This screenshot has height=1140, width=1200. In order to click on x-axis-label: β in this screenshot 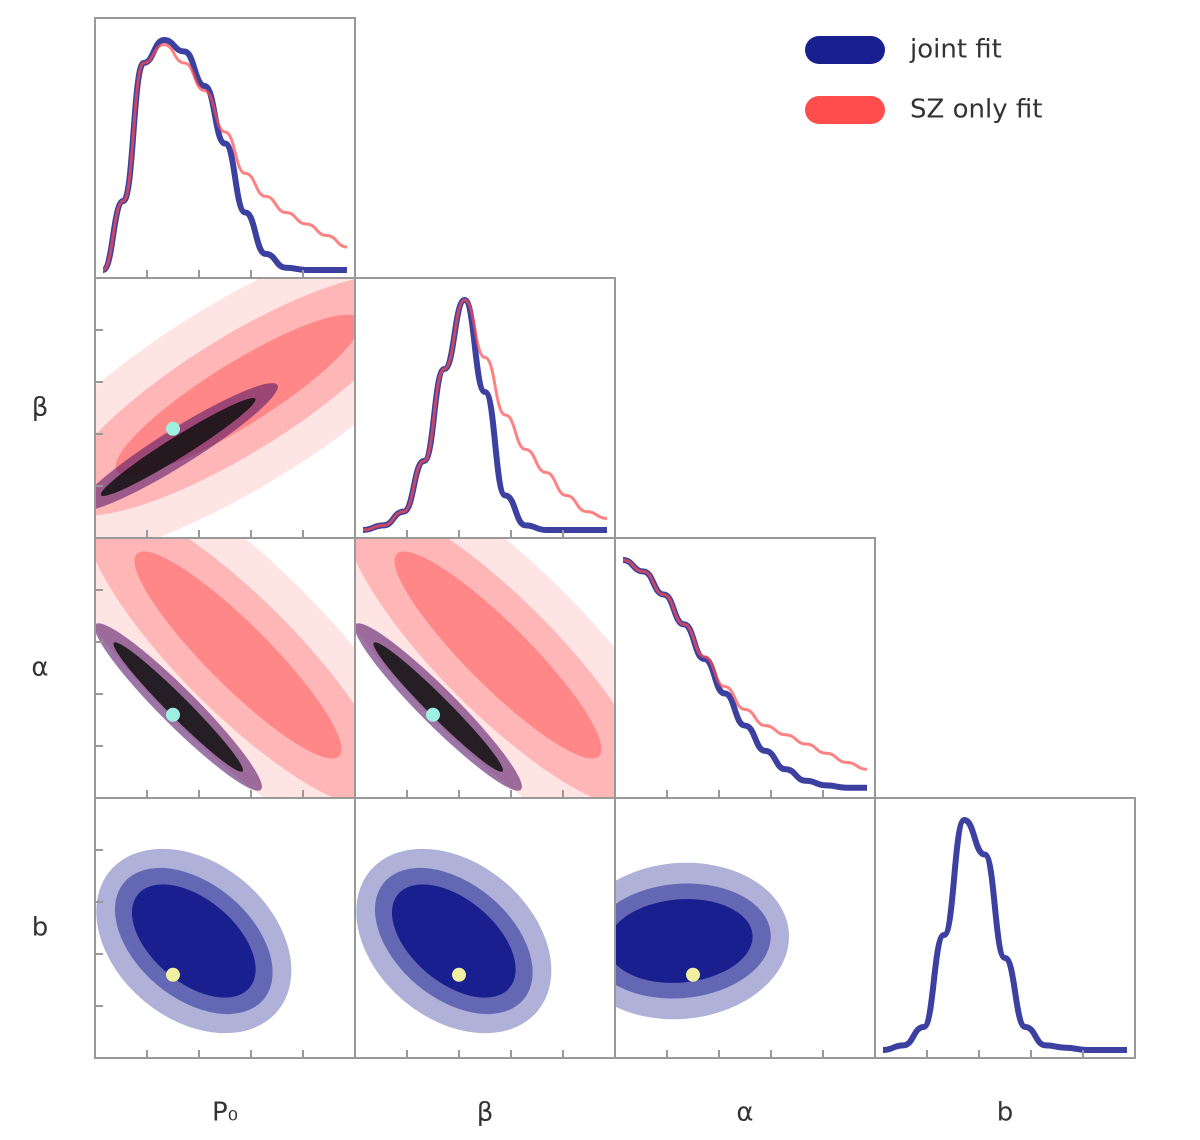, I will do `click(485, 1113)`.